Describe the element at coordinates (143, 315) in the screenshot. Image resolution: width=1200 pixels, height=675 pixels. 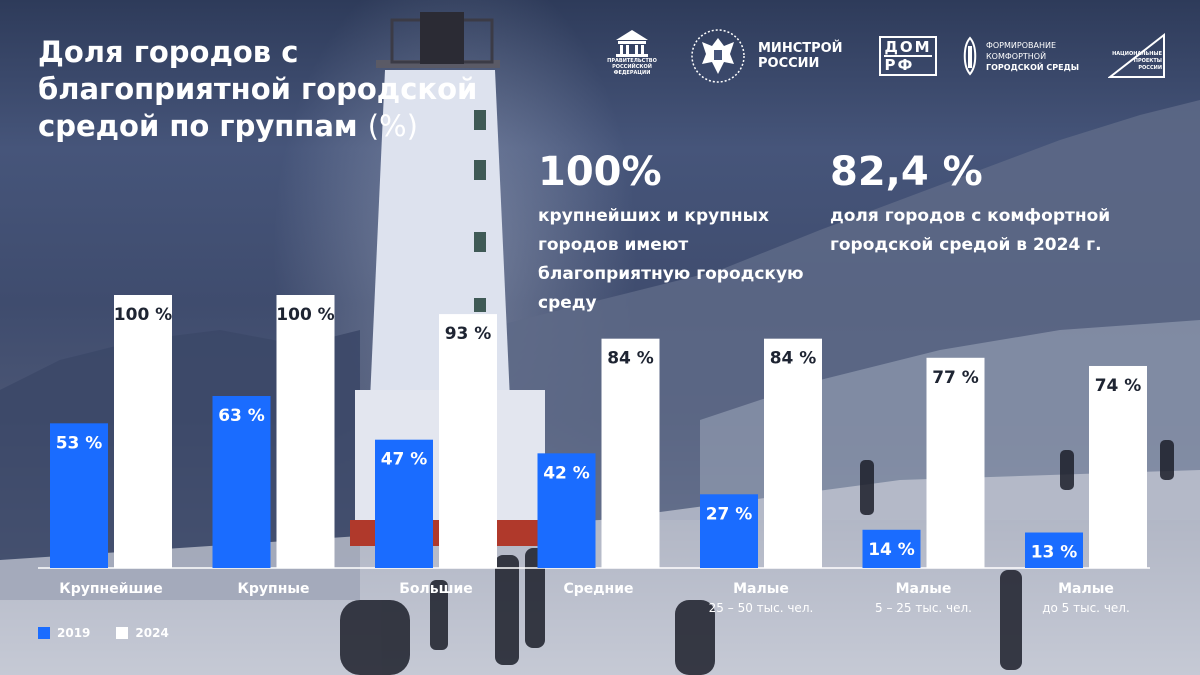
I see `data-label-2024-1: 100 %` at that location.